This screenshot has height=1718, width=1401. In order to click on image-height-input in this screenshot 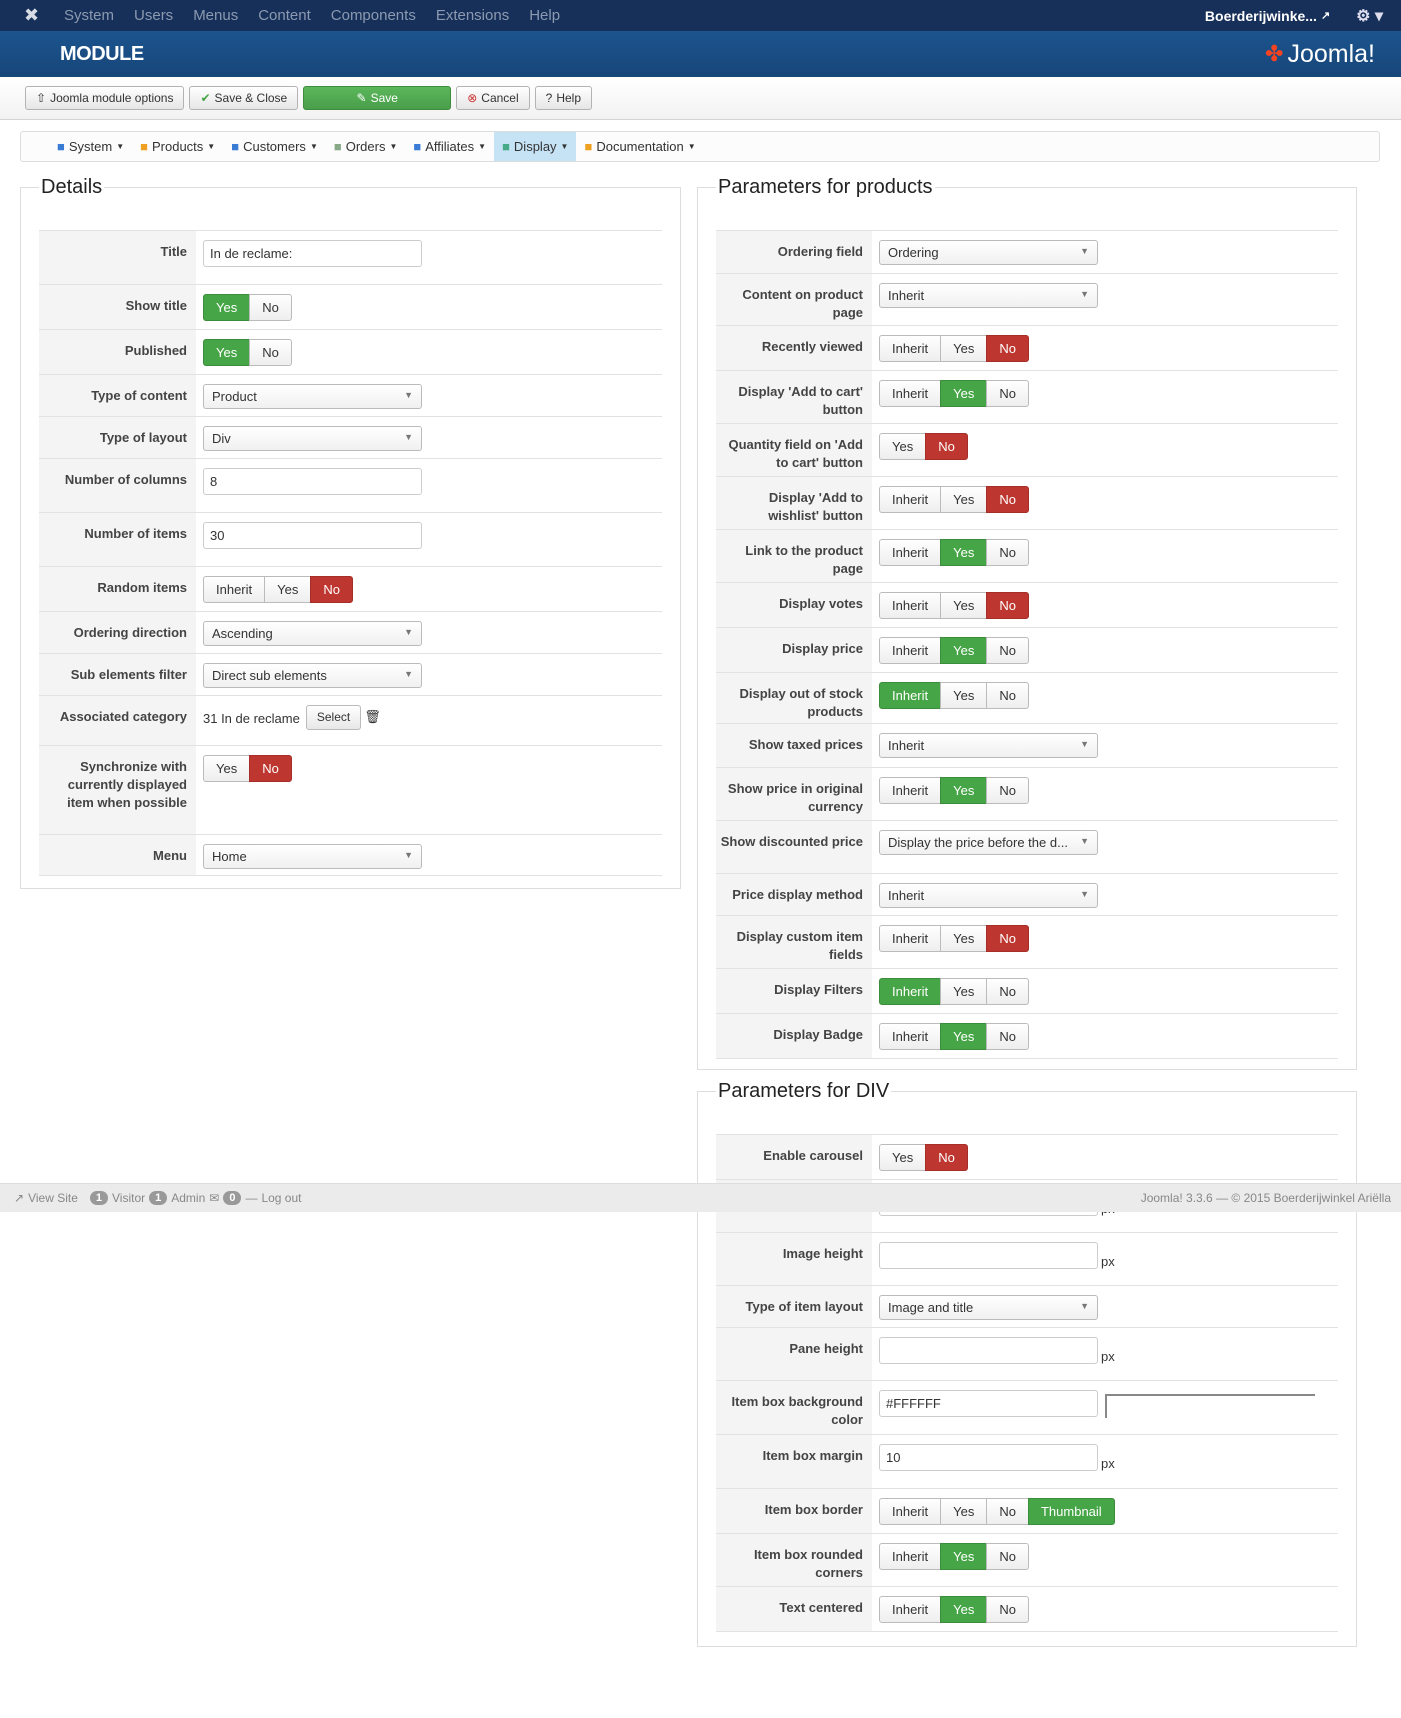, I will do `click(988, 1255)`.